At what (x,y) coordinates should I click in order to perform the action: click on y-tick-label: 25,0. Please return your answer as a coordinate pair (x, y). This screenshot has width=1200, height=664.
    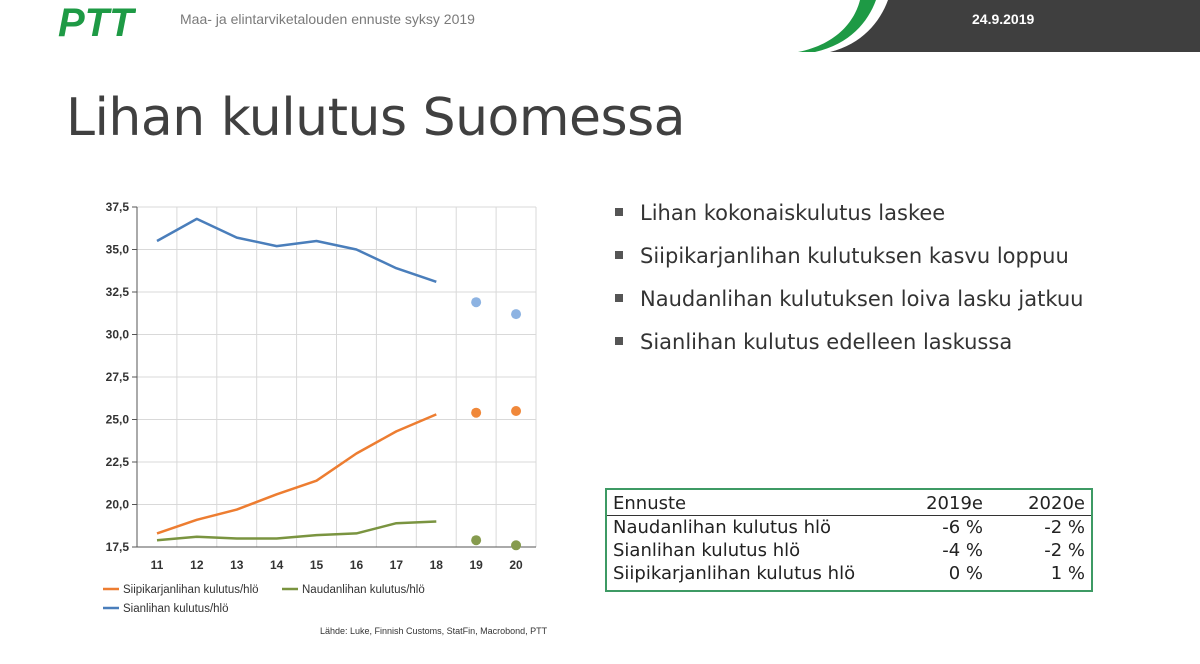
    Looking at the image, I should click on (118, 420).